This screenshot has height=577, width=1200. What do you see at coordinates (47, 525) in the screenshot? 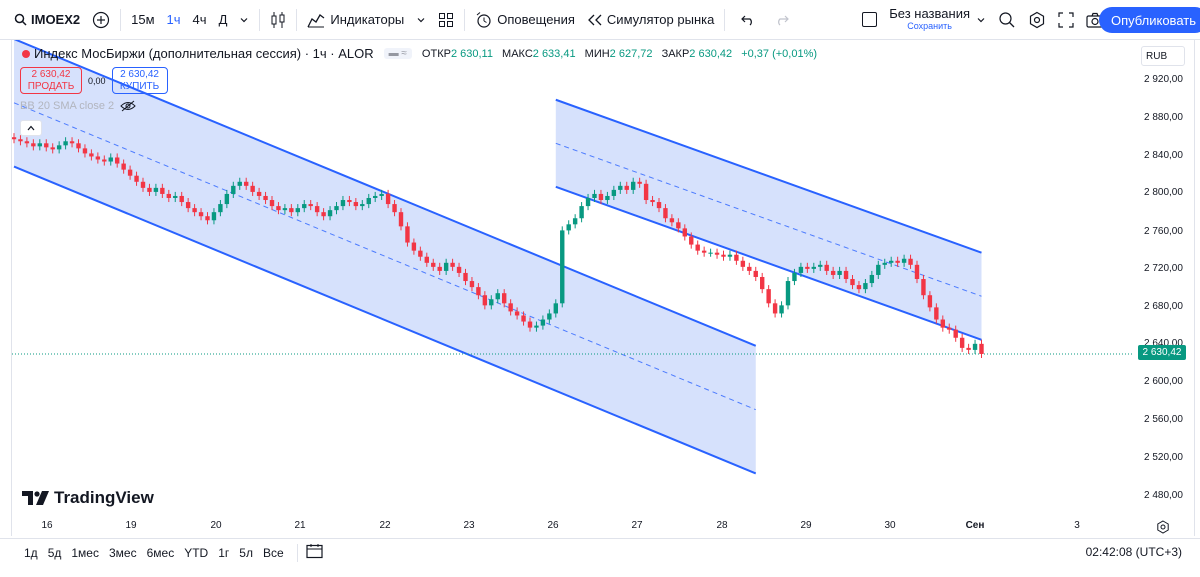
I see `time-label: 16` at bounding box center [47, 525].